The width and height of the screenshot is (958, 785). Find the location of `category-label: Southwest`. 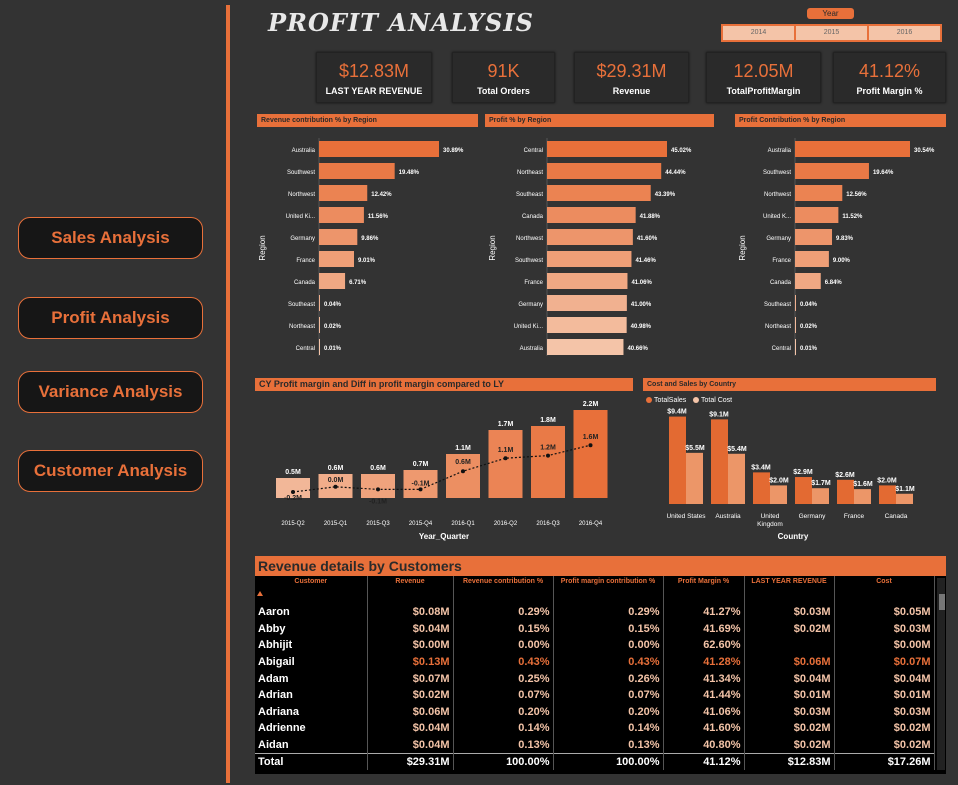

category-label: Southwest is located at coordinates (301, 173).